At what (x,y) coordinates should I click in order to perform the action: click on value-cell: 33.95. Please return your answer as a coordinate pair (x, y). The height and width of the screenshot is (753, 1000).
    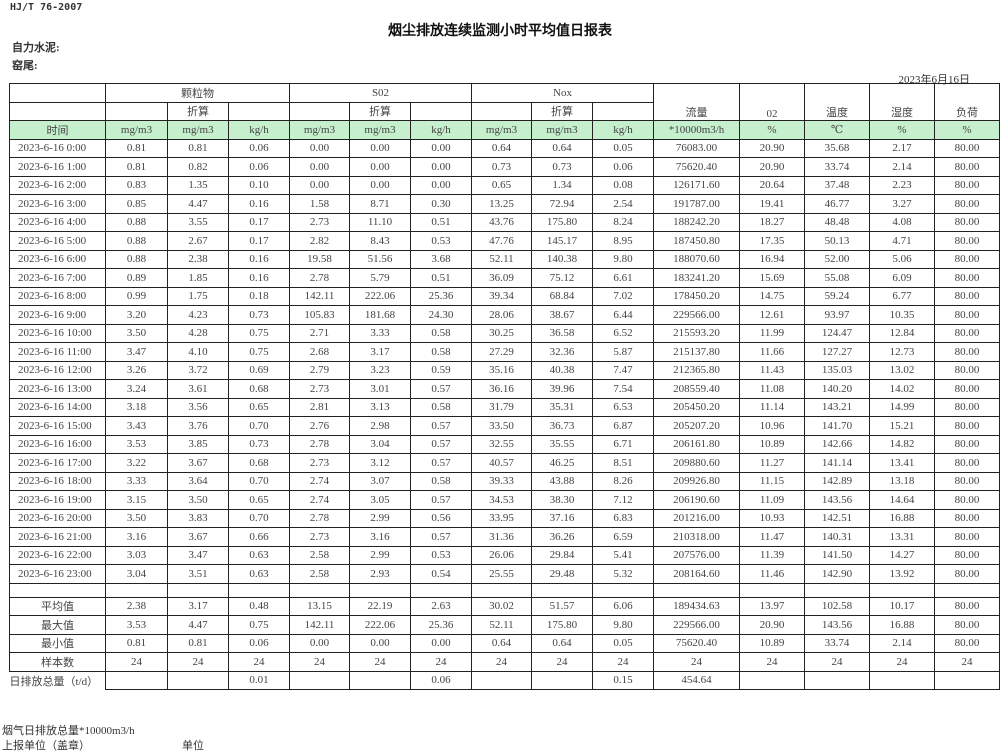
    Looking at the image, I should click on (501, 518).